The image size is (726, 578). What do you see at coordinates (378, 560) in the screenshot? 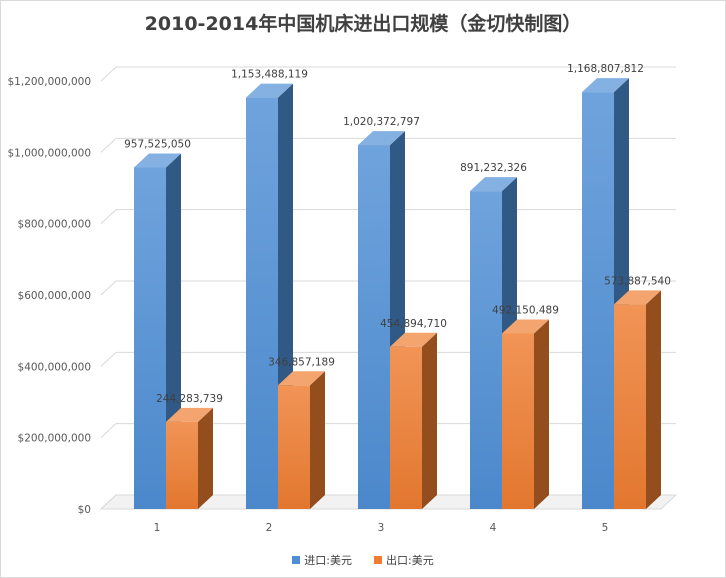
I see `legend-swatch-export` at bounding box center [378, 560].